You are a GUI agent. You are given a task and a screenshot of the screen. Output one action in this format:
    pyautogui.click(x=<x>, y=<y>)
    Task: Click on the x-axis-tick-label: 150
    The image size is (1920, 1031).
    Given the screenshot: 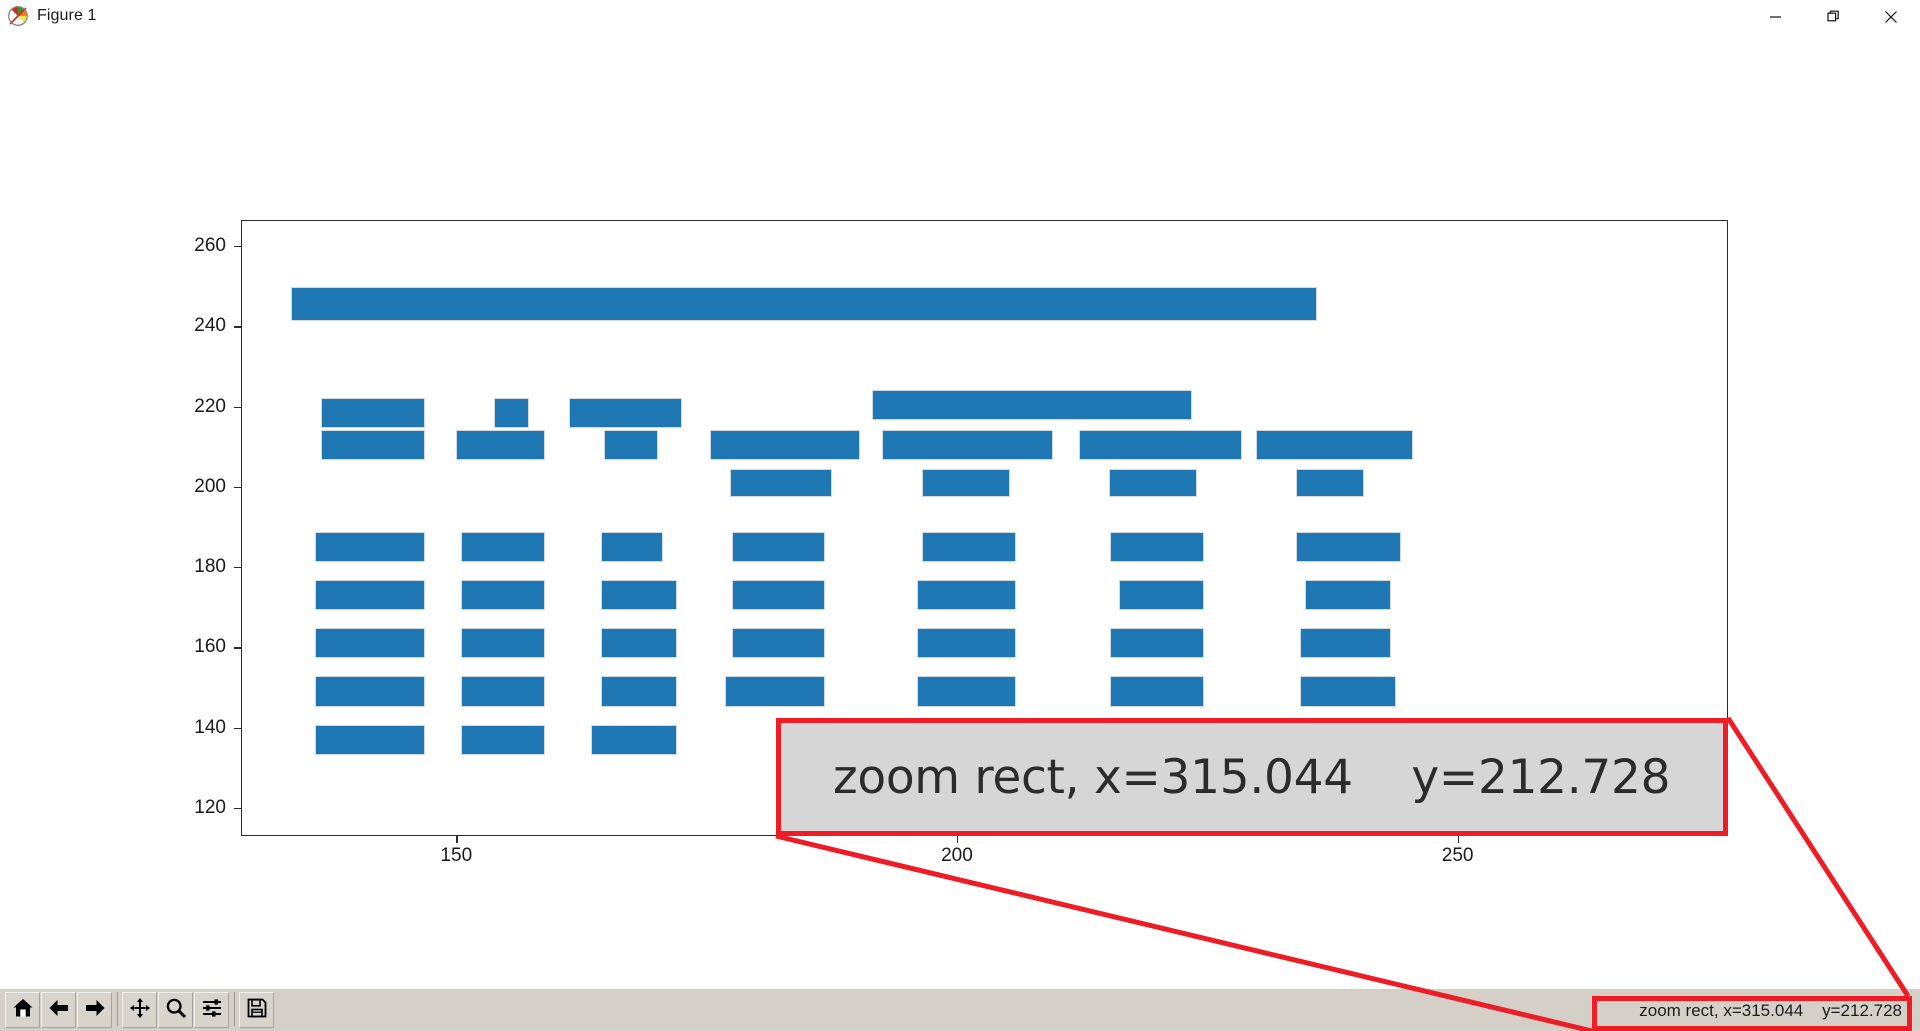 What is the action you would take?
    pyautogui.click(x=456, y=855)
    